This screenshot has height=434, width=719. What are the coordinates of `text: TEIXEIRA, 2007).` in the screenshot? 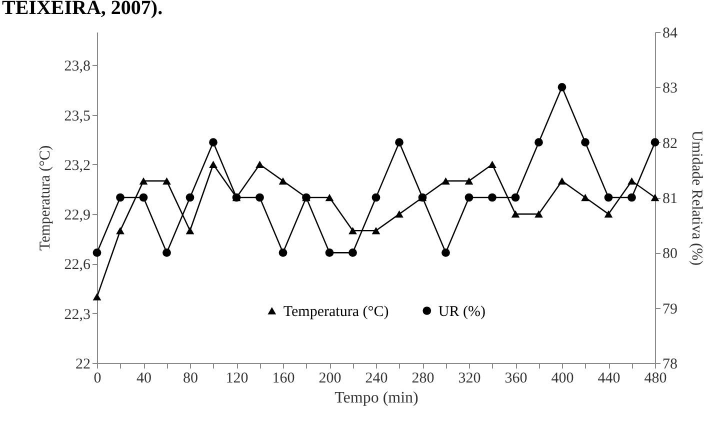 It's located at (82, 9).